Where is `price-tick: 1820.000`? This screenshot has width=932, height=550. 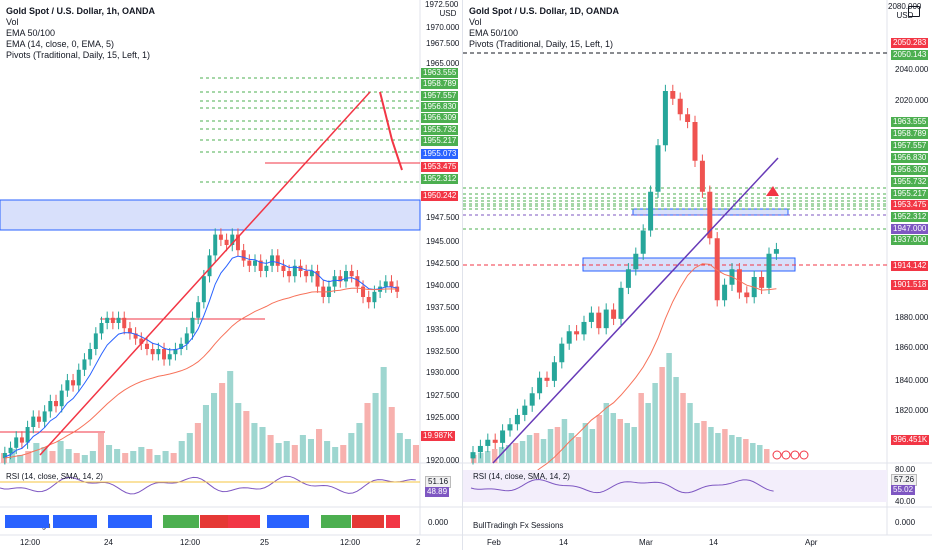
price-tick: 1820.000 is located at coordinates (912, 410).